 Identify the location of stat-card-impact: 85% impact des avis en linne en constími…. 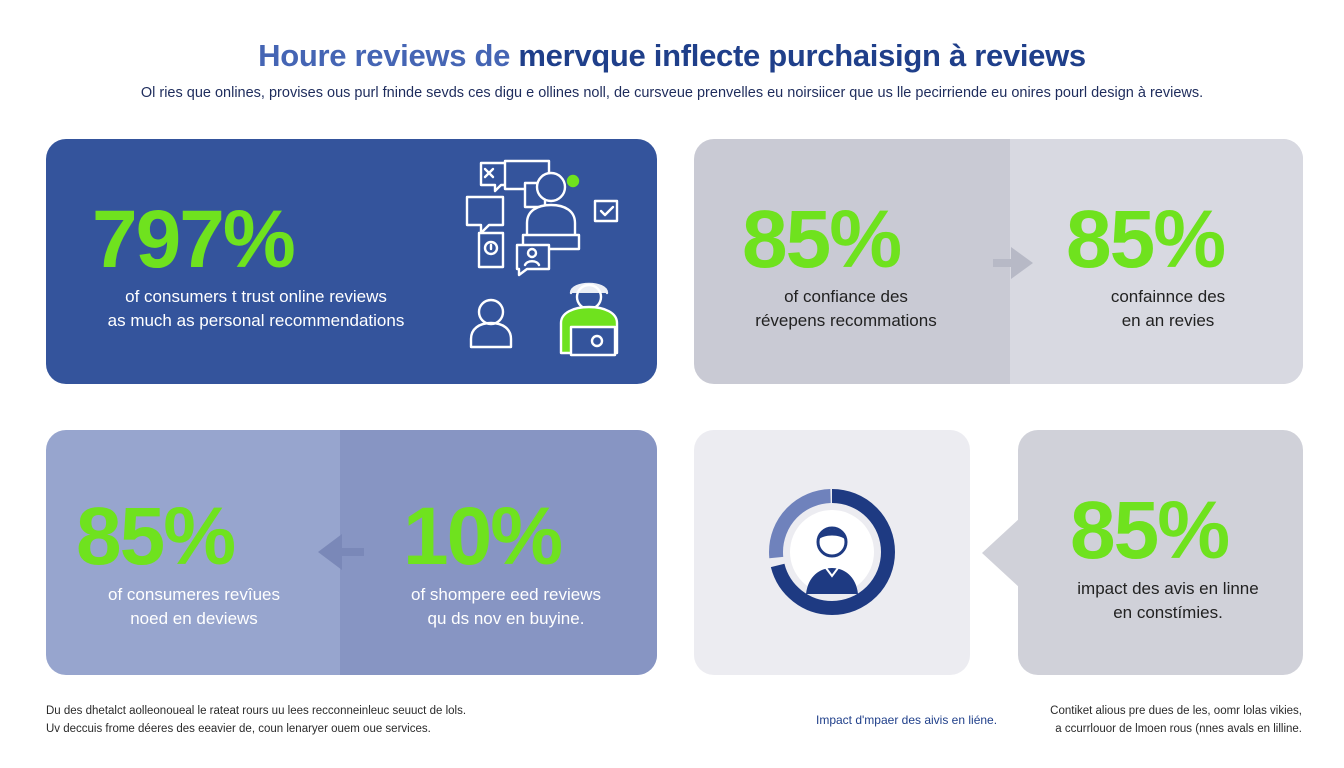
(1160, 552).